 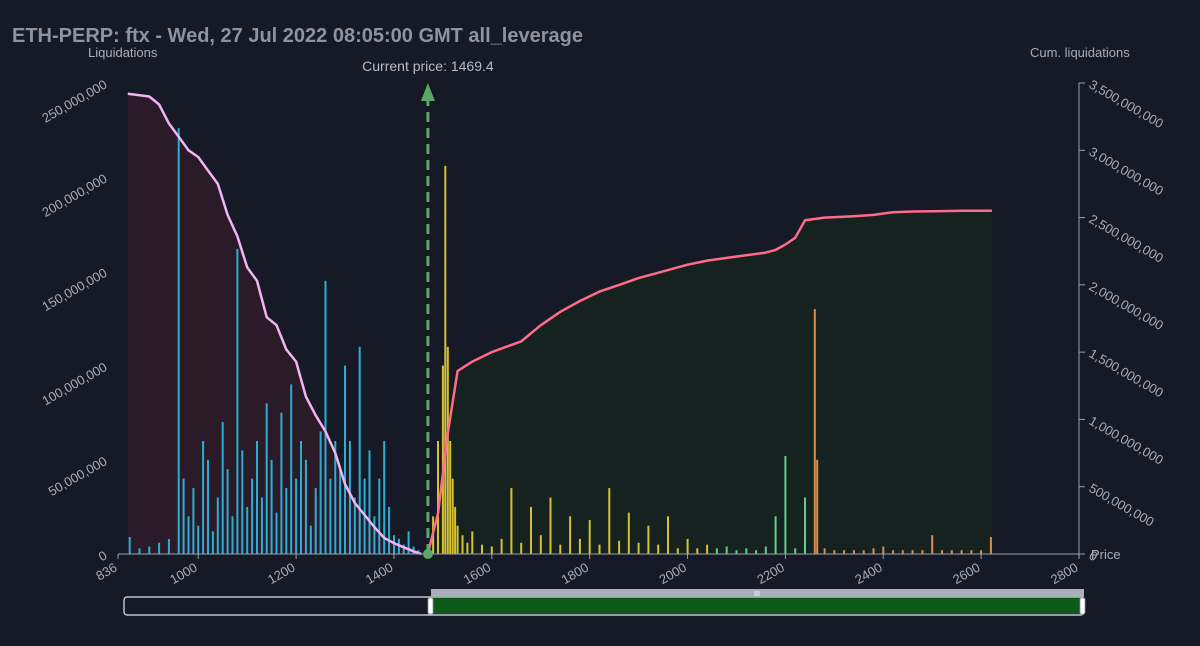 What do you see at coordinates (1126, 440) in the screenshot?
I see `y-right-tick-label: 1,000,000,000` at bounding box center [1126, 440].